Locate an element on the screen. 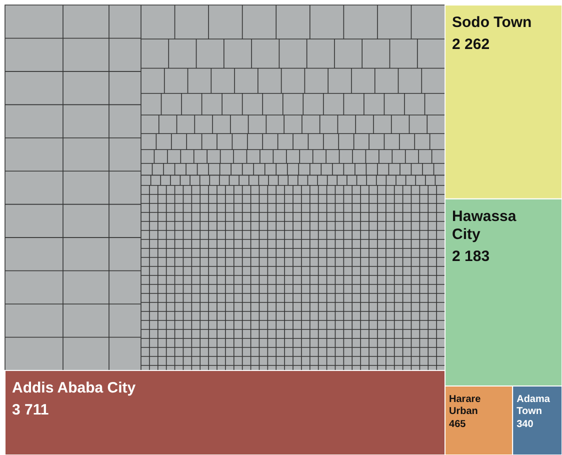 The height and width of the screenshot is (455, 562). data-label: 3 711 is located at coordinates (30, 409).